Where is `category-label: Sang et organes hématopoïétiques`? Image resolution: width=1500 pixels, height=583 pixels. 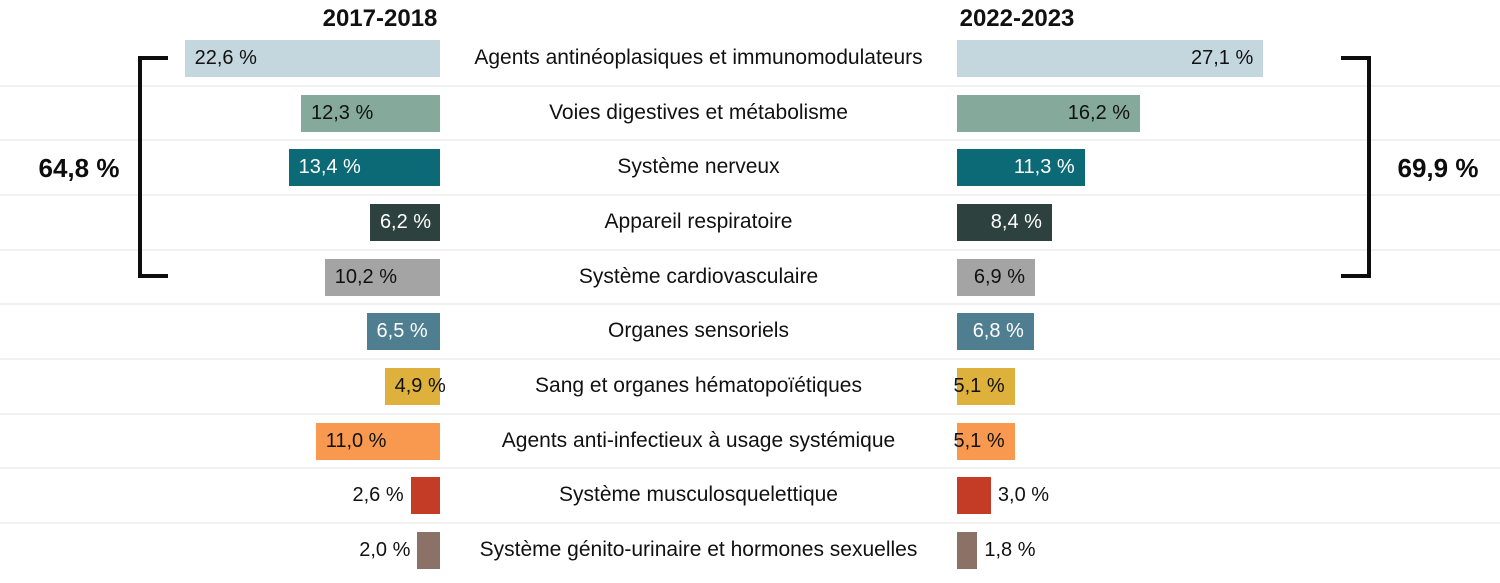 category-label: Sang et organes hématopoïétiques is located at coordinates (698, 385).